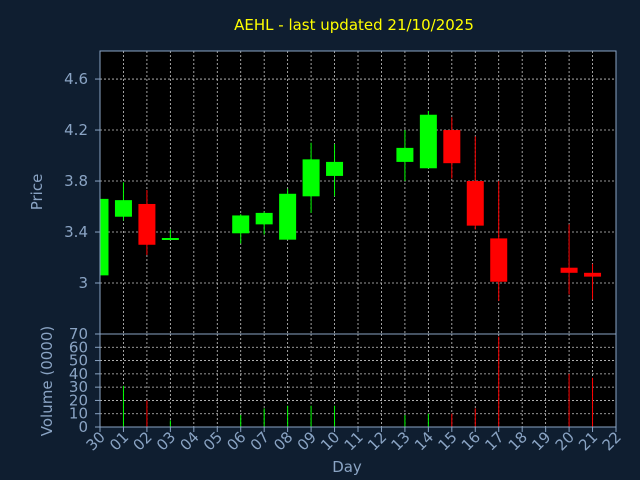 The height and width of the screenshot is (480, 640). What do you see at coordinates (518, 441) in the screenshot?
I see `x-tick-label: 18` at bounding box center [518, 441].